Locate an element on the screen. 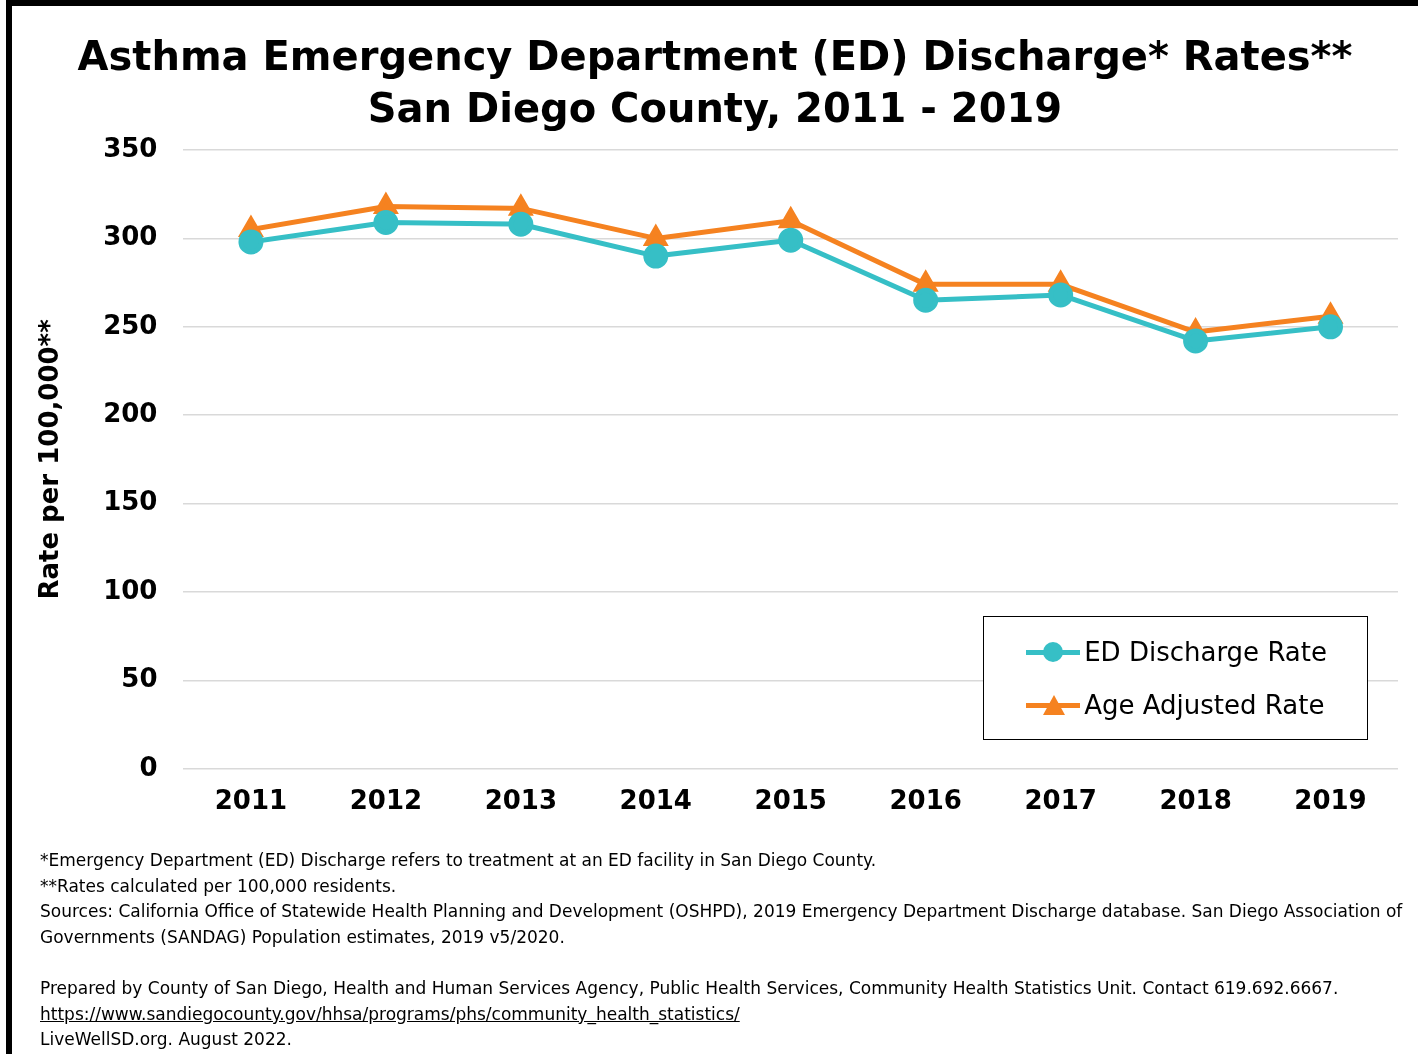 The height and width of the screenshot is (1054, 1424). chart-subtitle: San Diego County, 2011 - 2019 is located at coordinates (715, 108).